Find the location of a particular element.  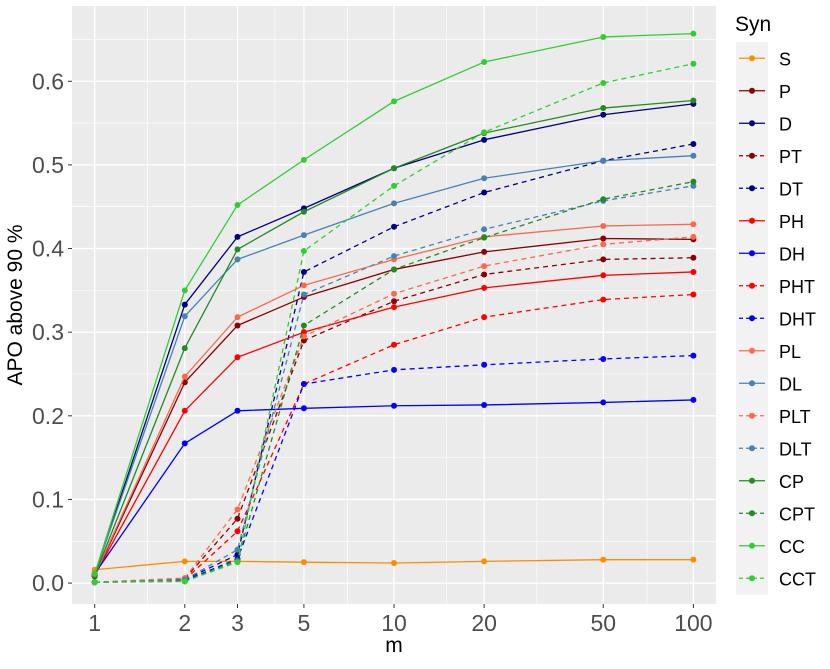

x-axis-label: m is located at coordinates (394, 645).